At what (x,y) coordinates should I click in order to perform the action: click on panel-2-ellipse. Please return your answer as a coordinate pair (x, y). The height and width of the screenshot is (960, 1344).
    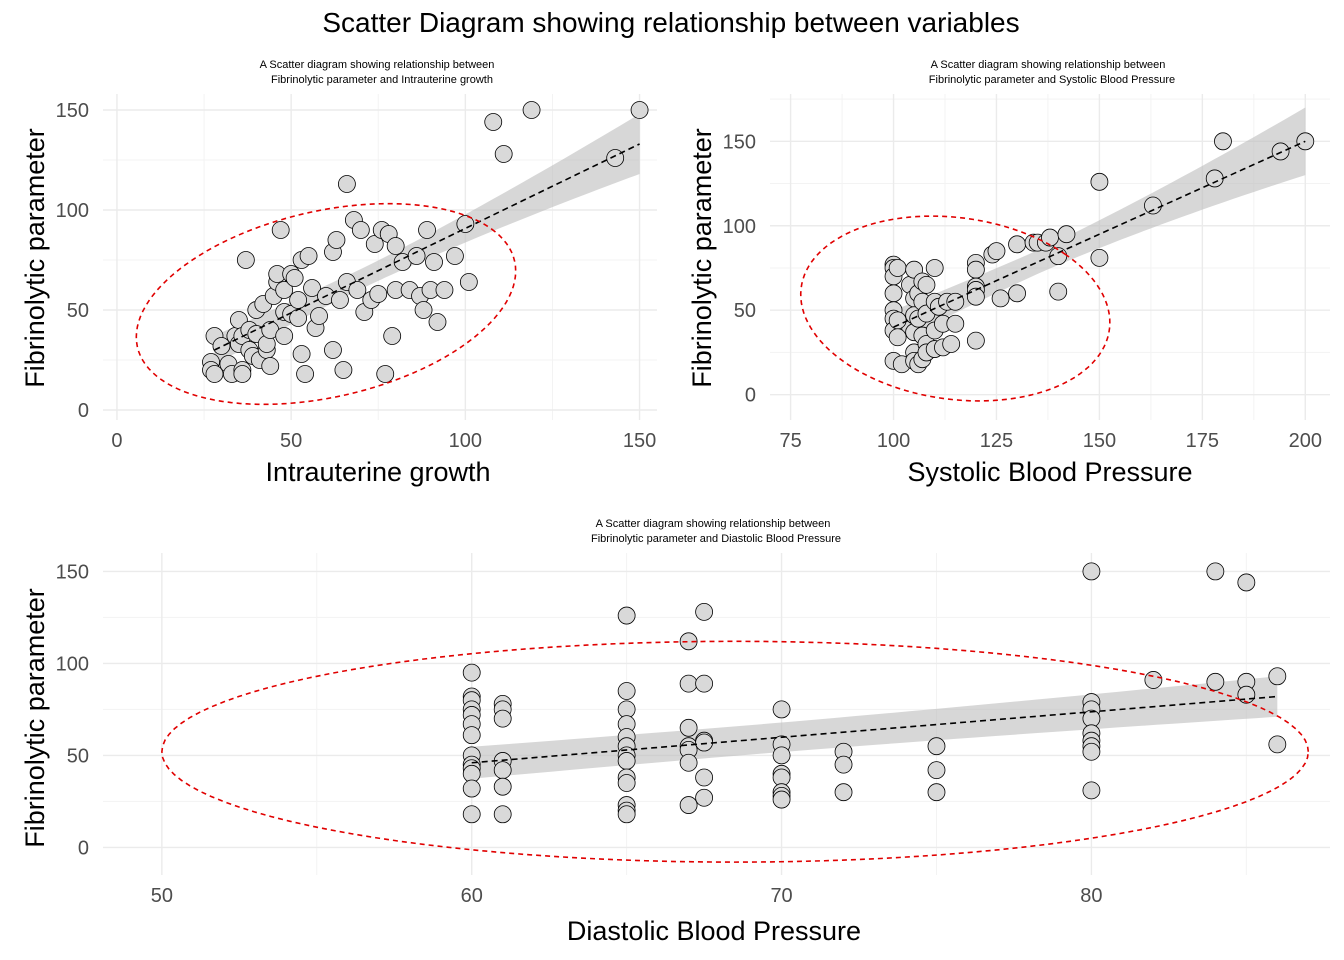
    Looking at the image, I should click on (955, 308).